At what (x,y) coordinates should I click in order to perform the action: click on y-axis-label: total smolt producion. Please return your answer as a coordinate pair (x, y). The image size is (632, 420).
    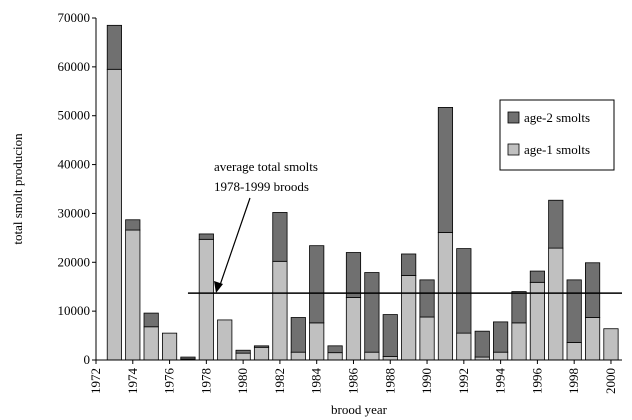
    Looking at the image, I should click on (17, 189).